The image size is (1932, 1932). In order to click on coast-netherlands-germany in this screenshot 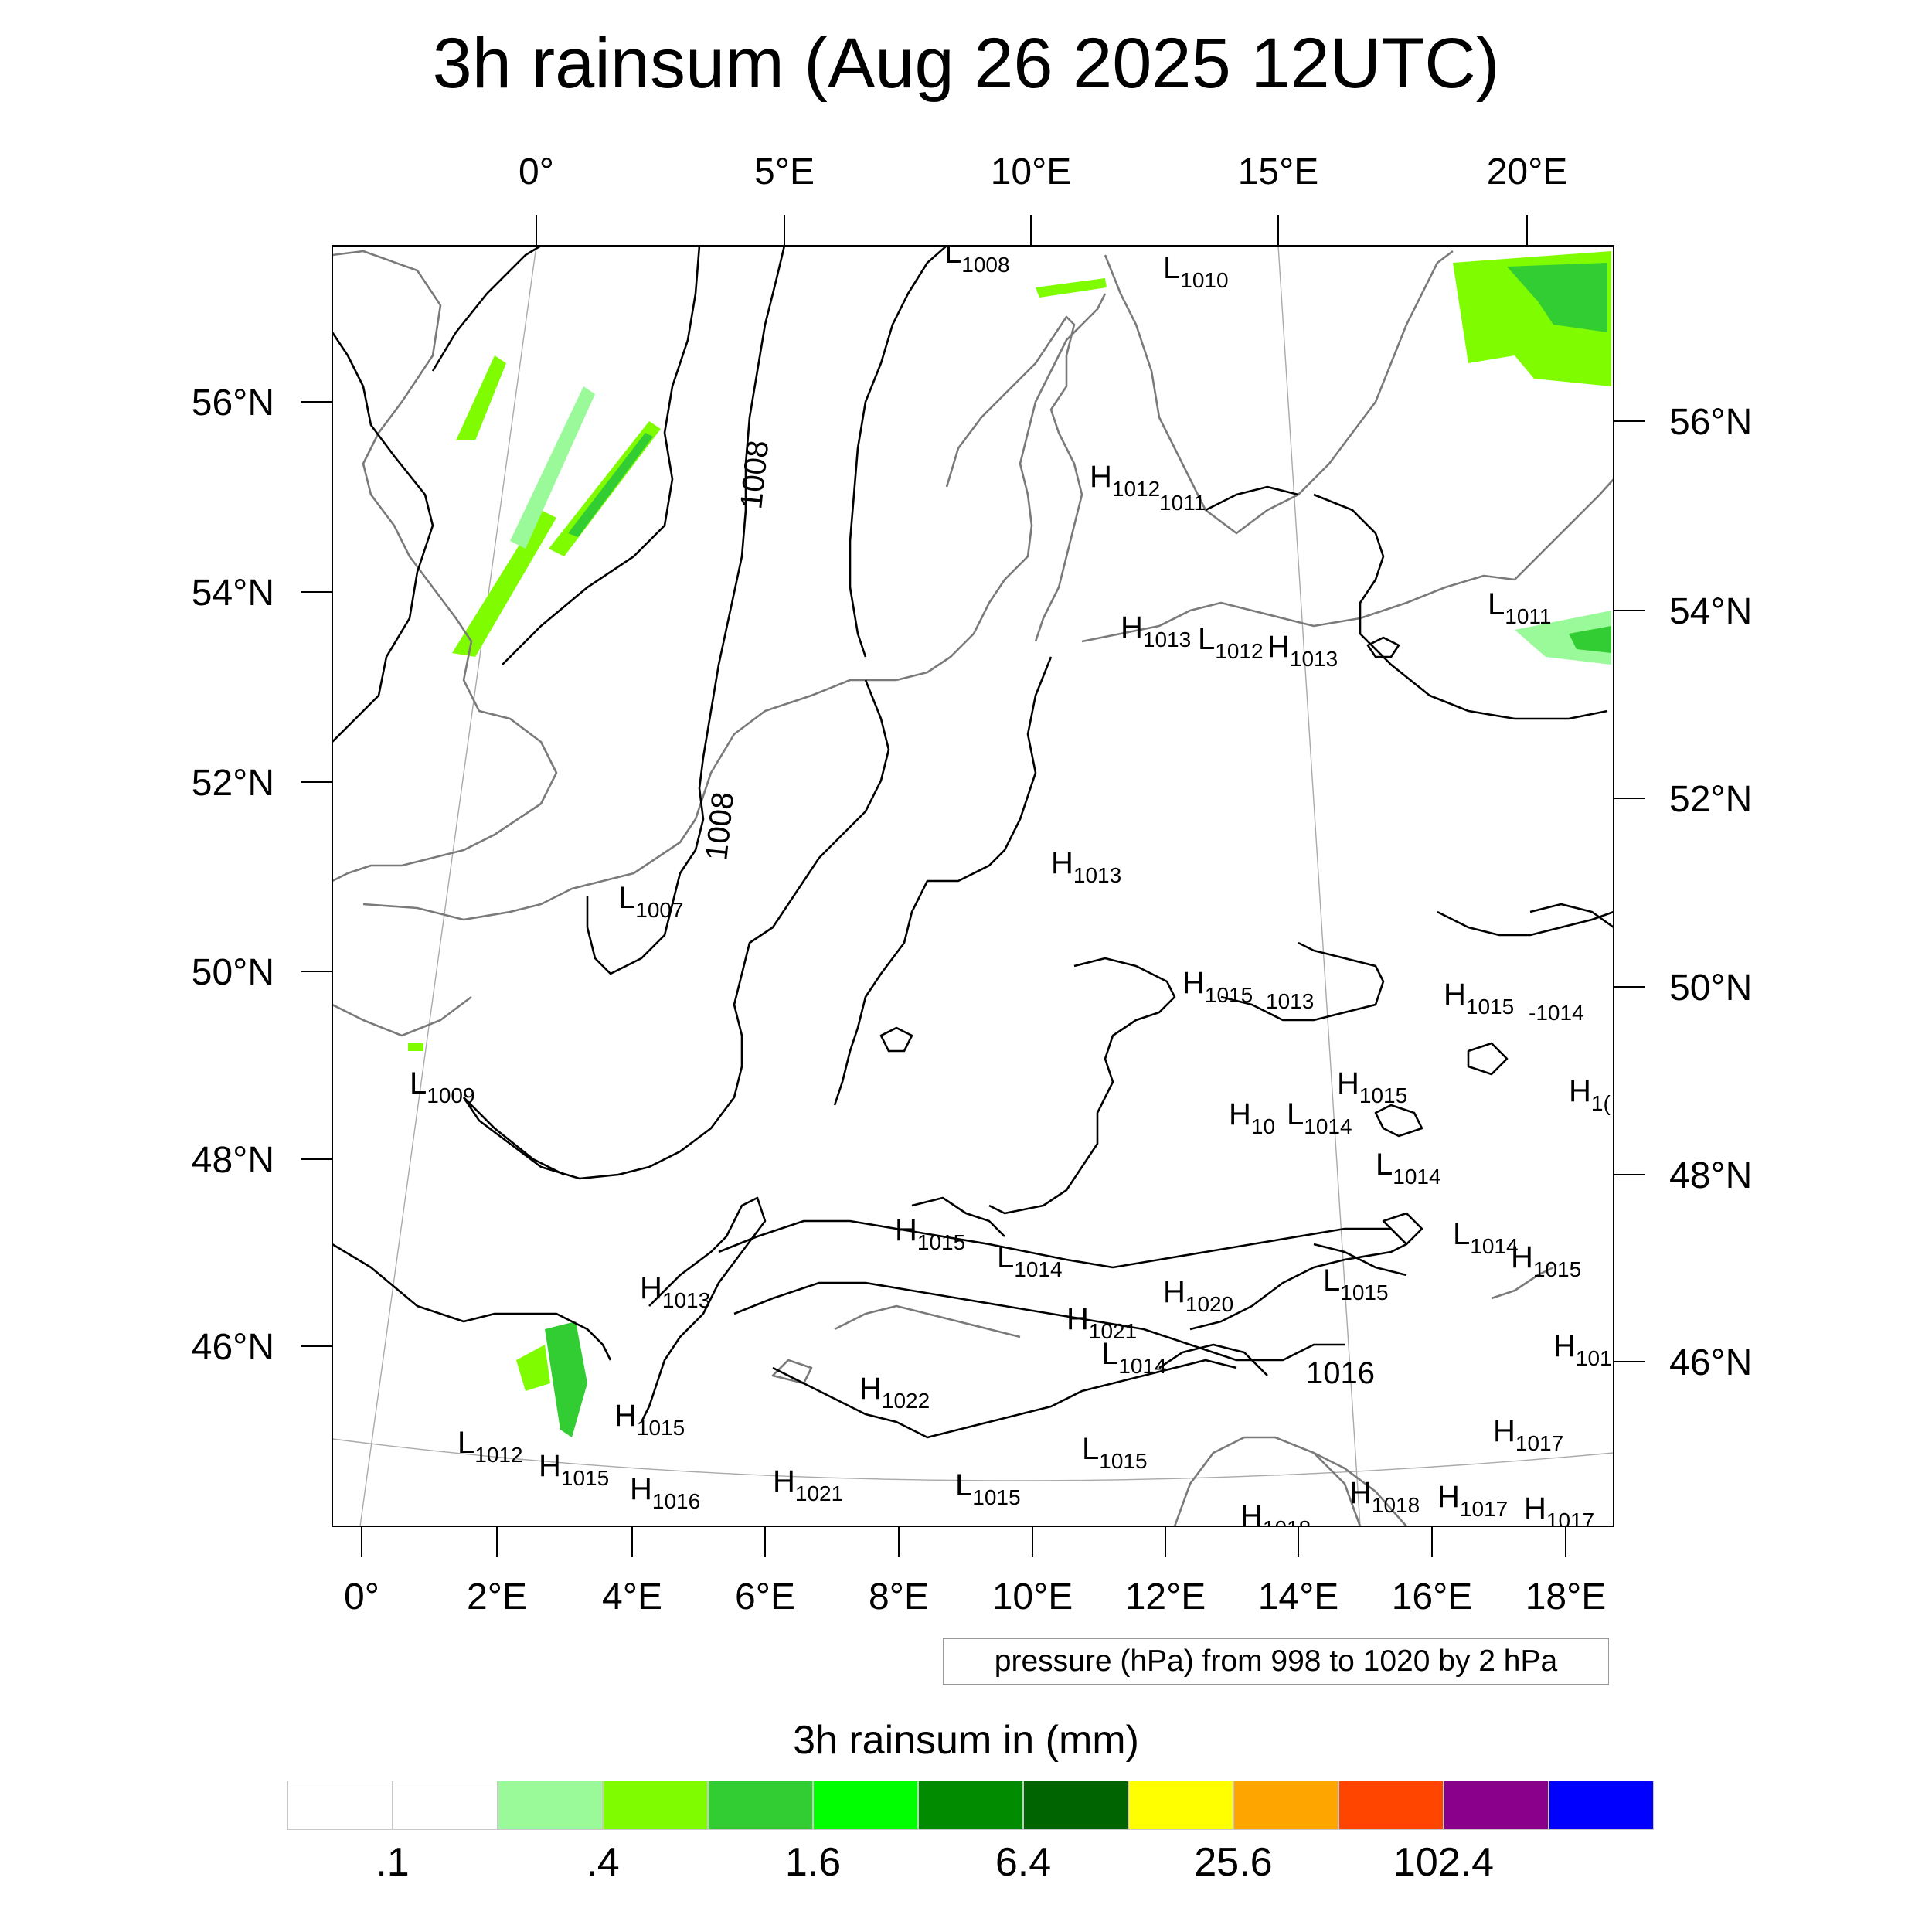, I will do `click(1001, 488)`.